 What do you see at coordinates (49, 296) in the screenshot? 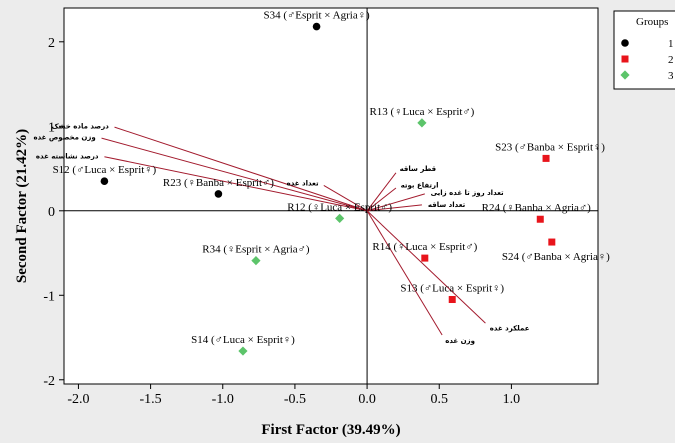
I see `y-tick-label: -1` at bounding box center [49, 296].